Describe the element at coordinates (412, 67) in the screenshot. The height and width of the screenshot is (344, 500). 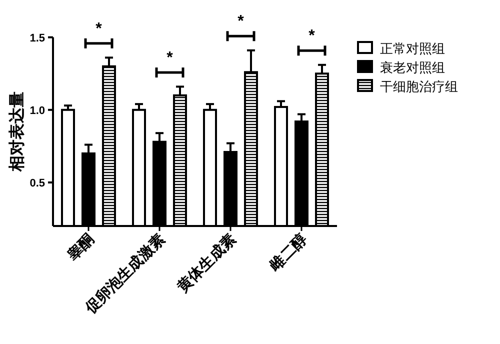
I see `legend-label: 衰老对照组` at that location.